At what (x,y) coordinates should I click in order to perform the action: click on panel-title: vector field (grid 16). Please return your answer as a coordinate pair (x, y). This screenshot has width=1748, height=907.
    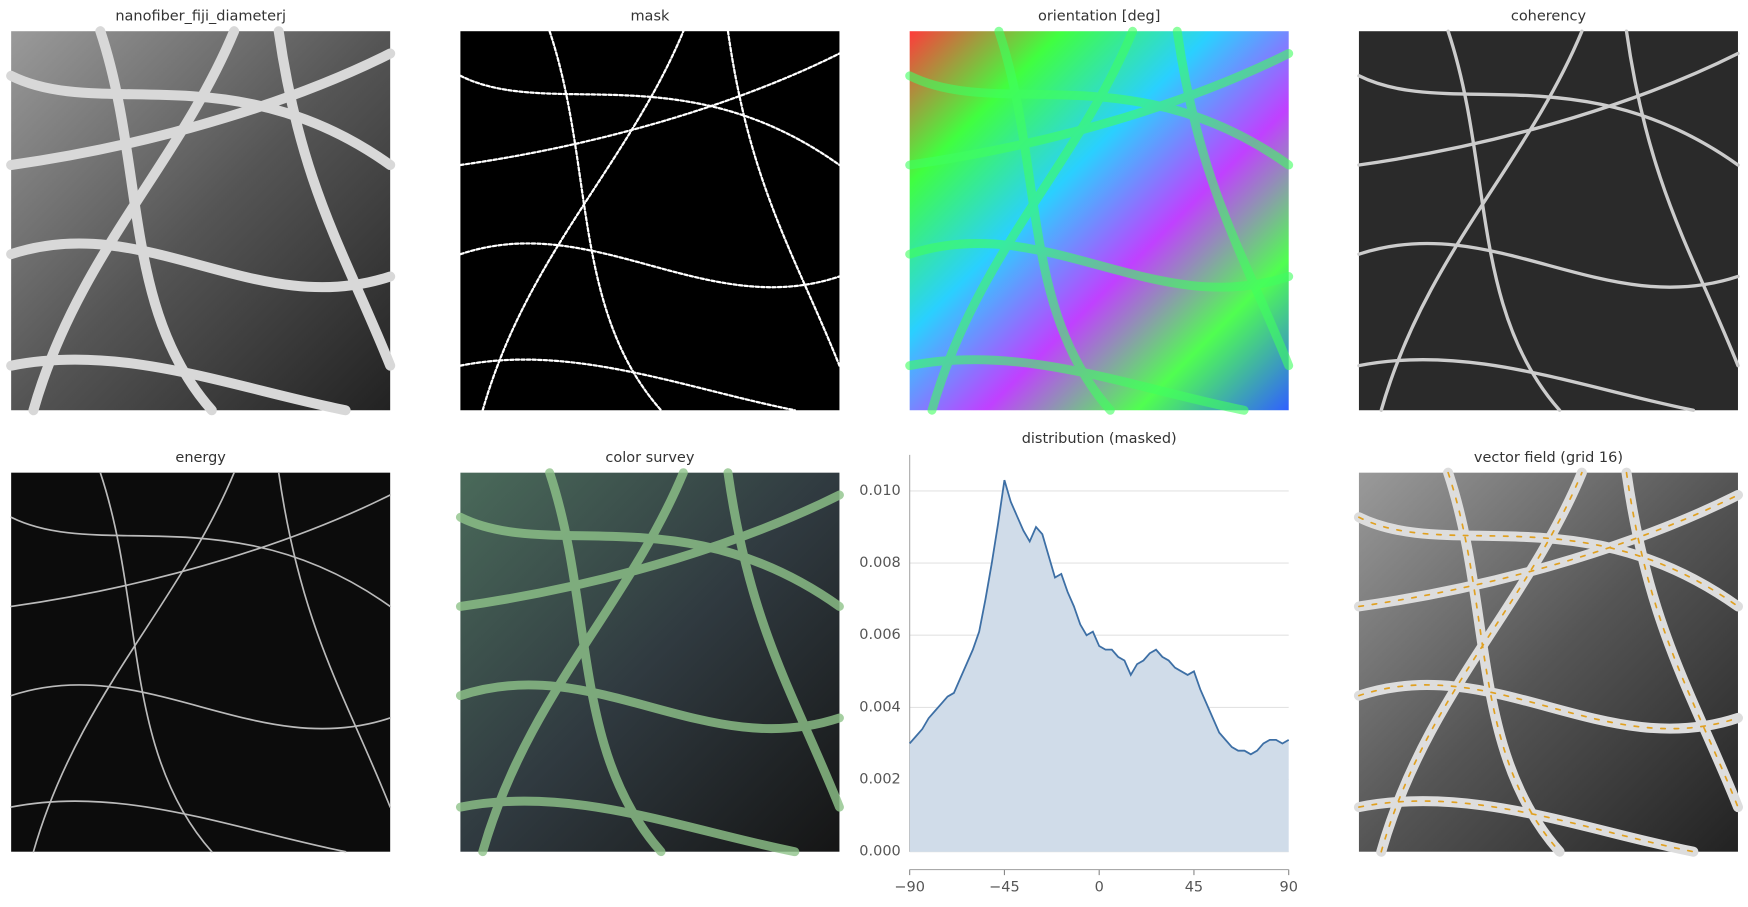
    Looking at the image, I should click on (1548, 458).